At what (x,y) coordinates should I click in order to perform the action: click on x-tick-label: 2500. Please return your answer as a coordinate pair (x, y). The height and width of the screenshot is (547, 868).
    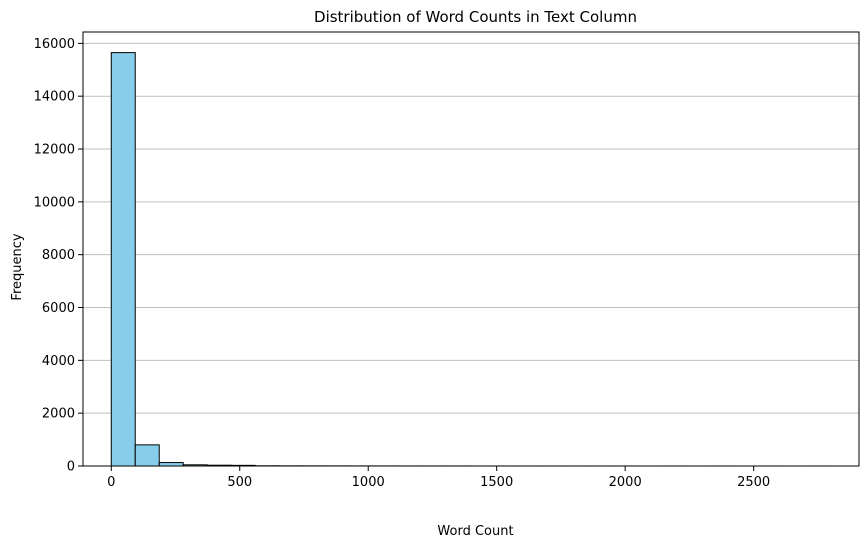
    Looking at the image, I should click on (753, 482).